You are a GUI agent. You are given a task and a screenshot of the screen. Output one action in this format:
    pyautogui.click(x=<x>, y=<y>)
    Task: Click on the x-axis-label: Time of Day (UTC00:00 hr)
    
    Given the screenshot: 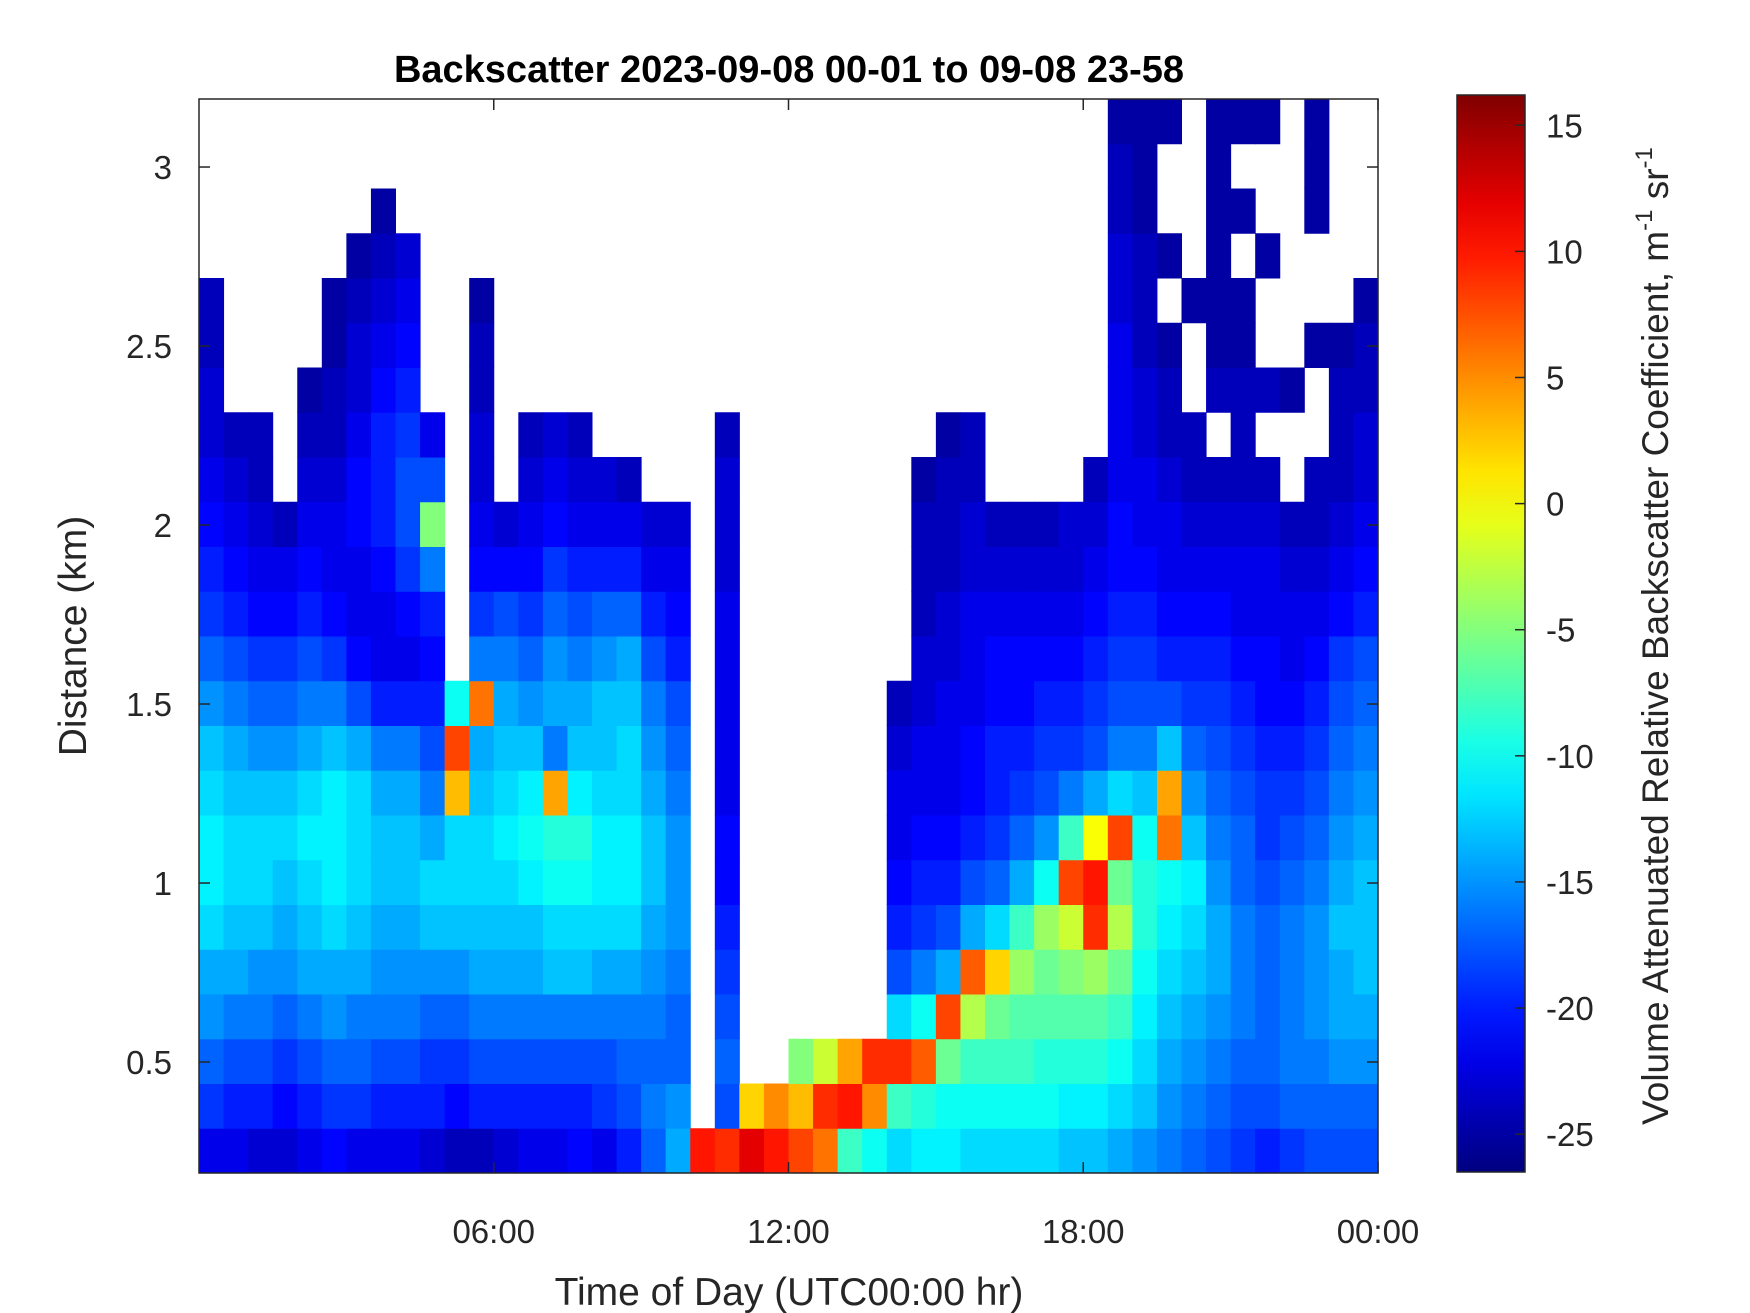 What is the action you would take?
    pyautogui.click(x=789, y=1292)
    